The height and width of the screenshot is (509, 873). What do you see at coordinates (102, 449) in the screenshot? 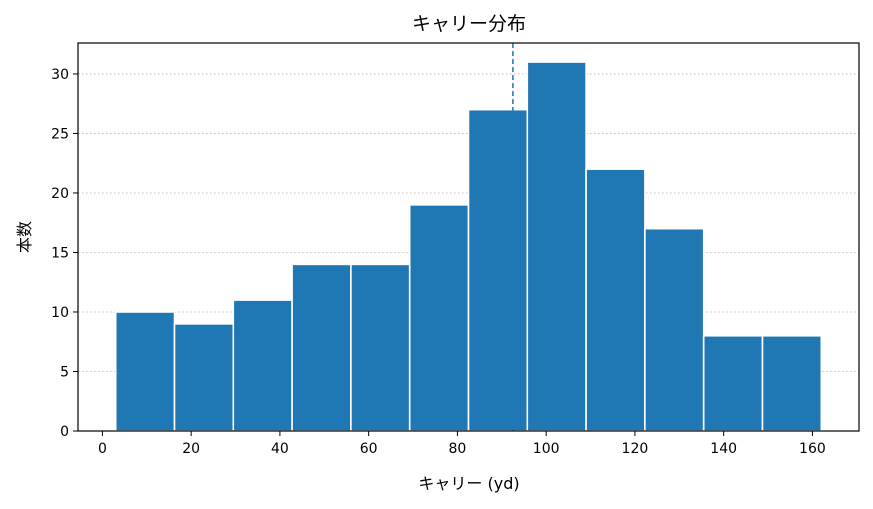
I see `x-tick-label-0: 0` at bounding box center [102, 449].